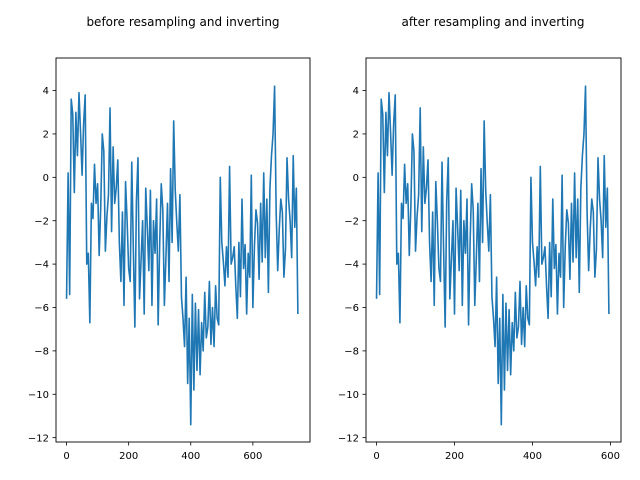  What do you see at coordinates (610, 456) in the screenshot?
I see `right-x-tick-label: 600` at bounding box center [610, 456].